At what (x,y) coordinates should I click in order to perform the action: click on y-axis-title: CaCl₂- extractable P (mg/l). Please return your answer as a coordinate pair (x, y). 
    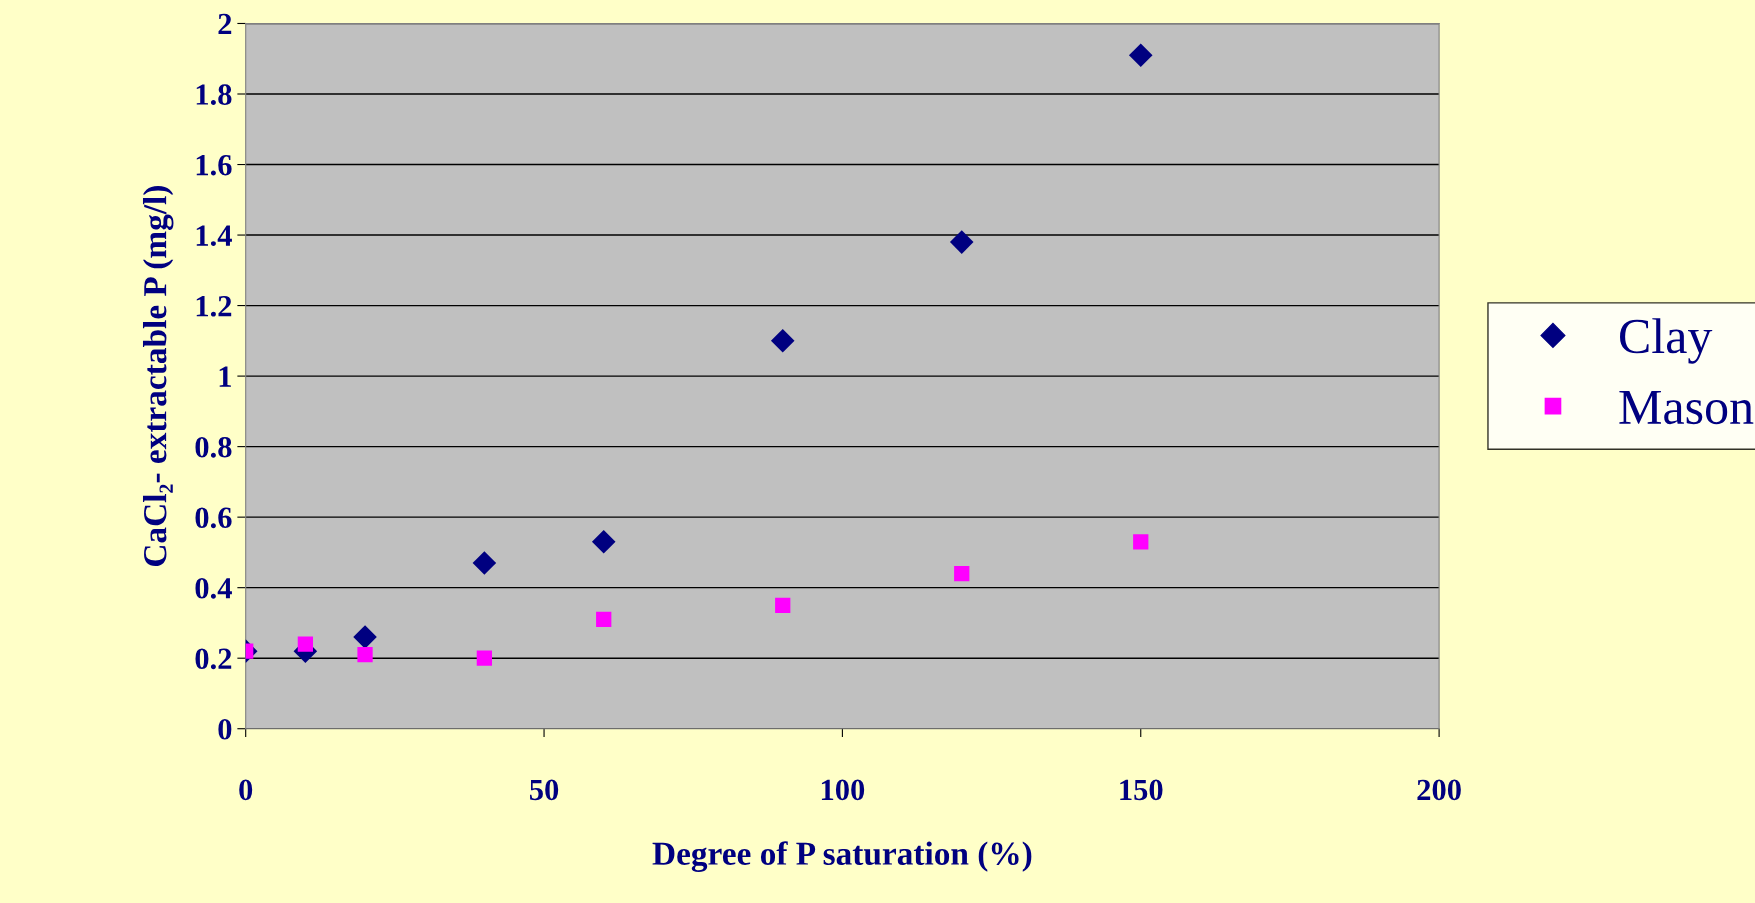
    Looking at the image, I should click on (158, 376).